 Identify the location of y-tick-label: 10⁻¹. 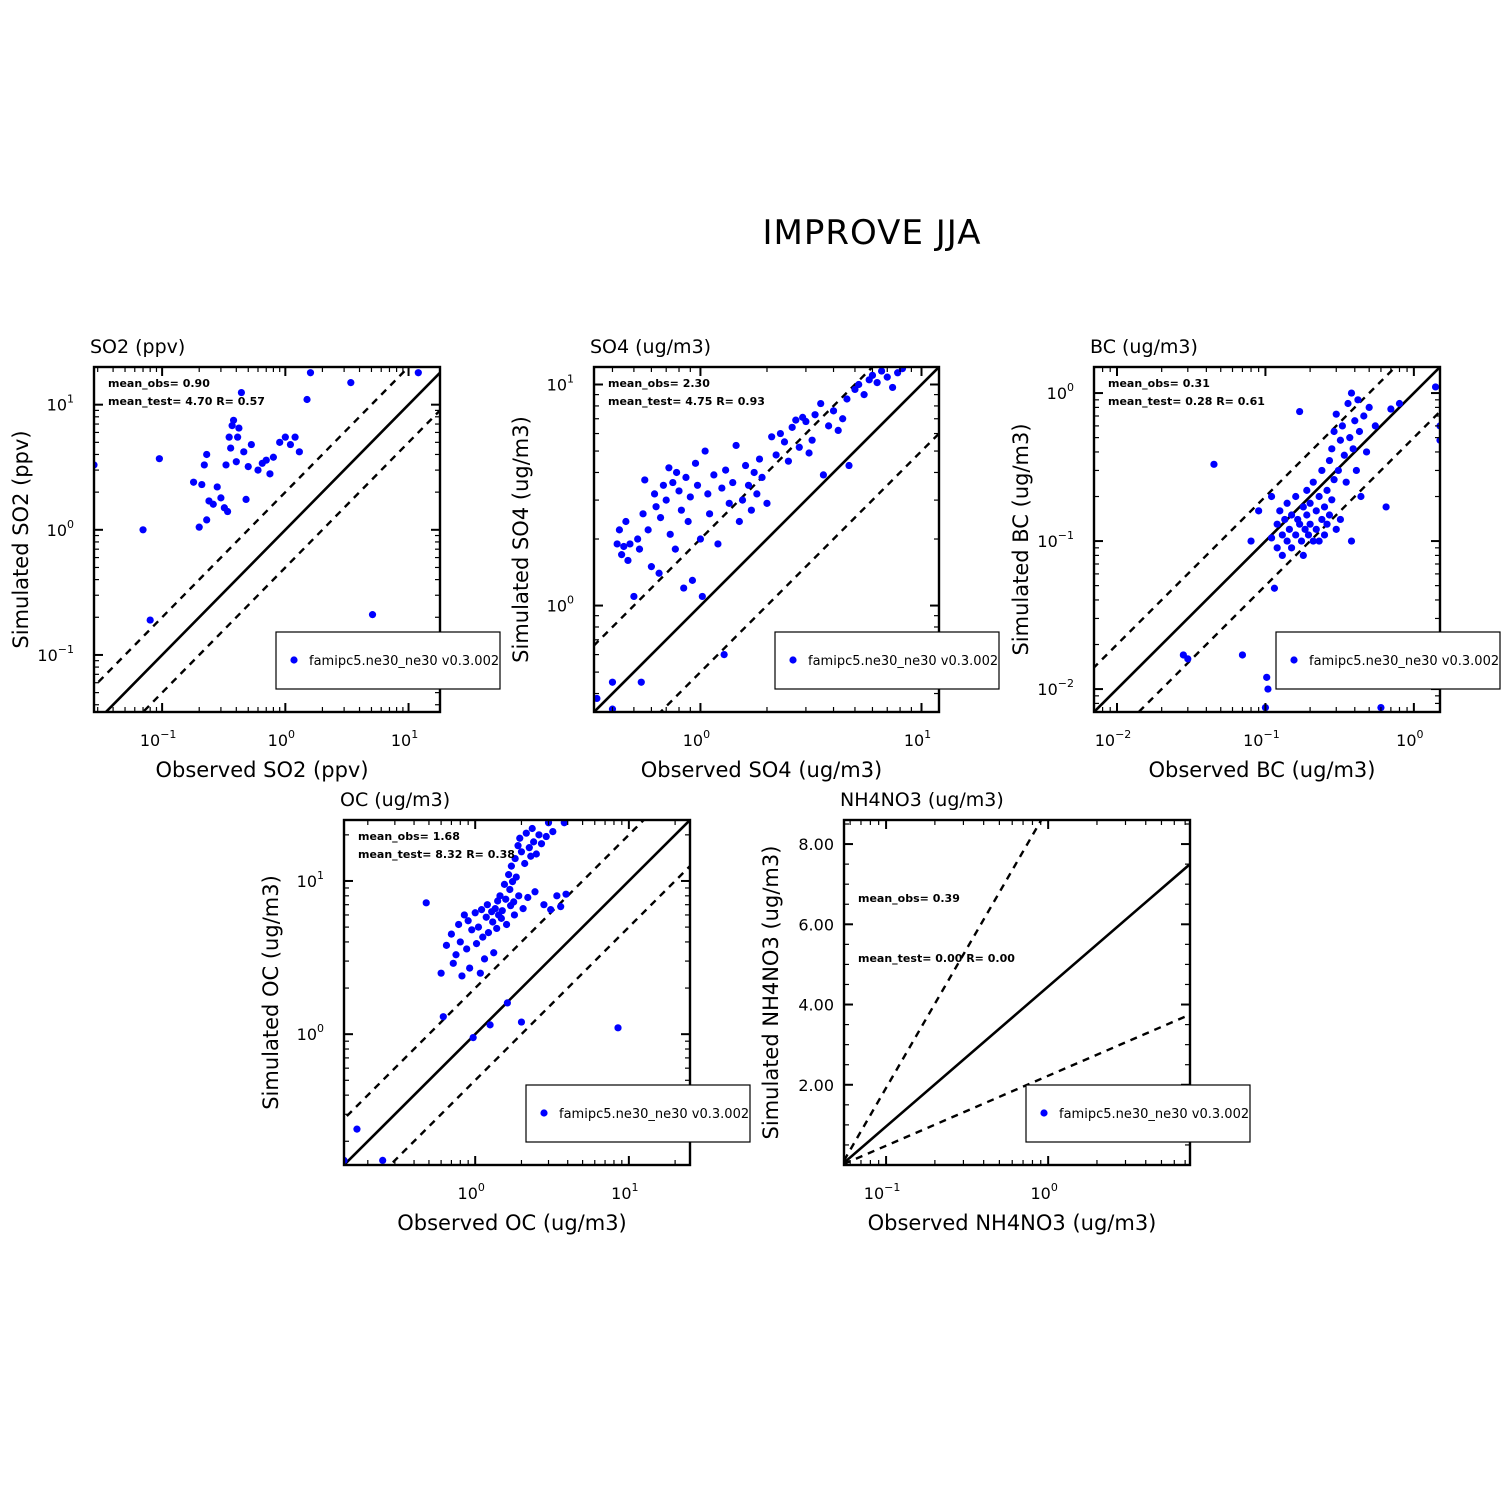
(1055, 540).